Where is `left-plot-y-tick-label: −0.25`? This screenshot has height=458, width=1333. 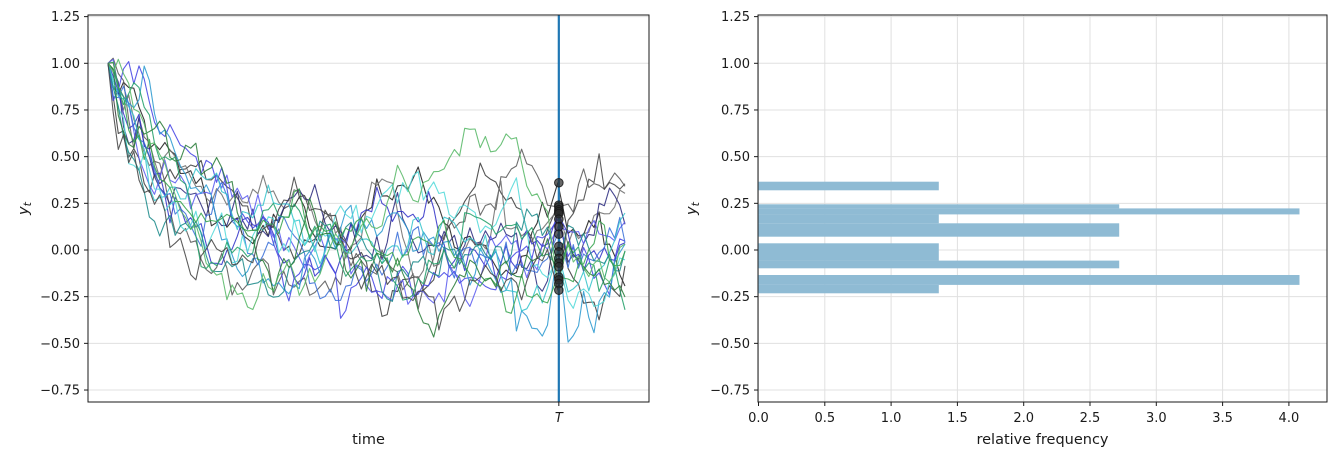 left-plot-y-tick-label: −0.25 is located at coordinates (60, 297).